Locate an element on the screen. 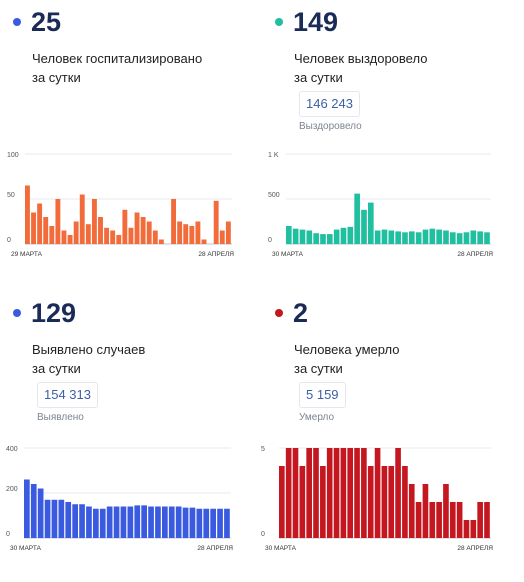  deaths-desc-line1: Человека умерло is located at coordinates (347, 349).